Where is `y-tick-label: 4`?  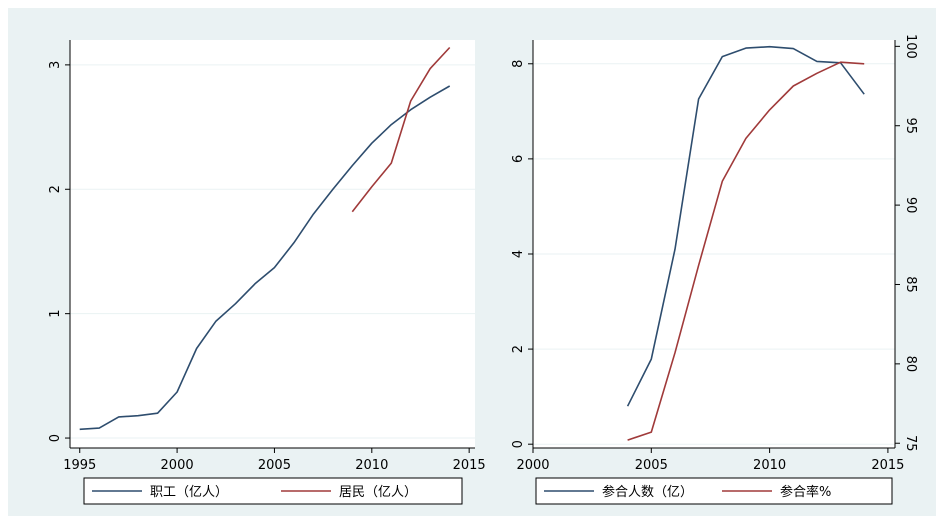 y-tick-label: 4 is located at coordinates (518, 254).